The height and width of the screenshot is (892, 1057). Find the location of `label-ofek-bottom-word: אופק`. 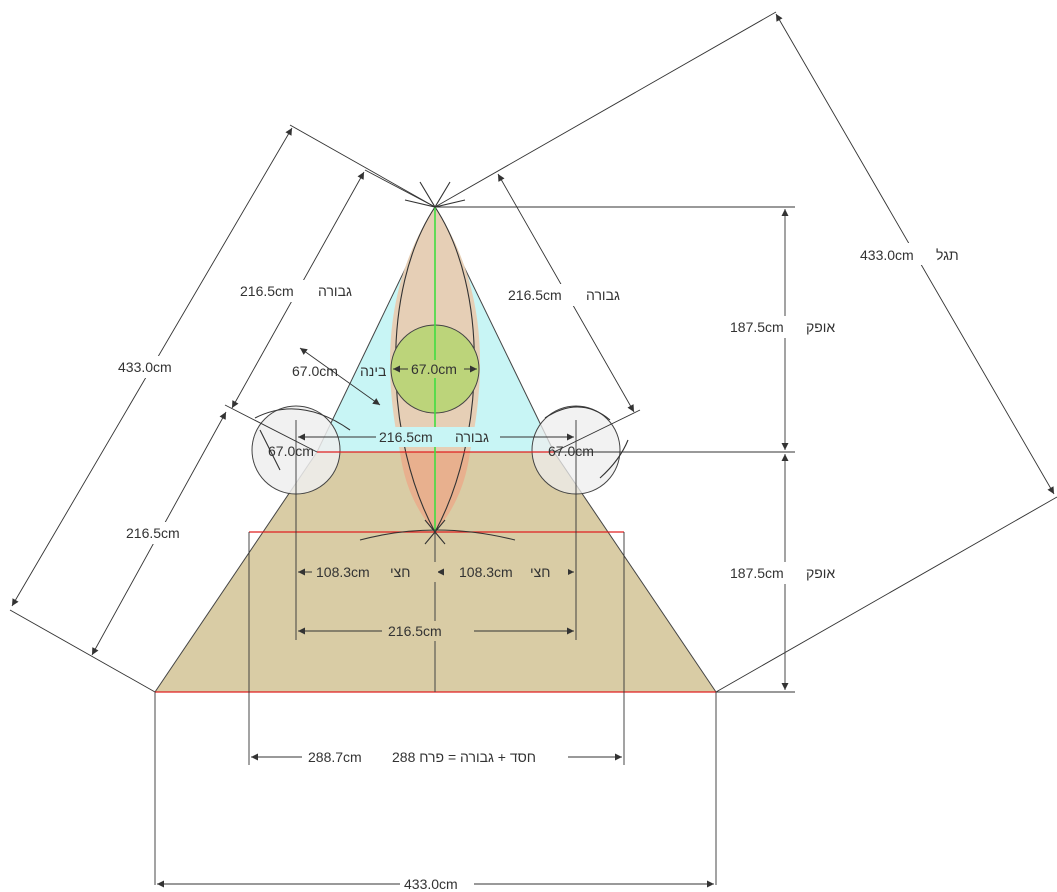

label-ofek-bottom-word: אופק is located at coordinates (820, 573).